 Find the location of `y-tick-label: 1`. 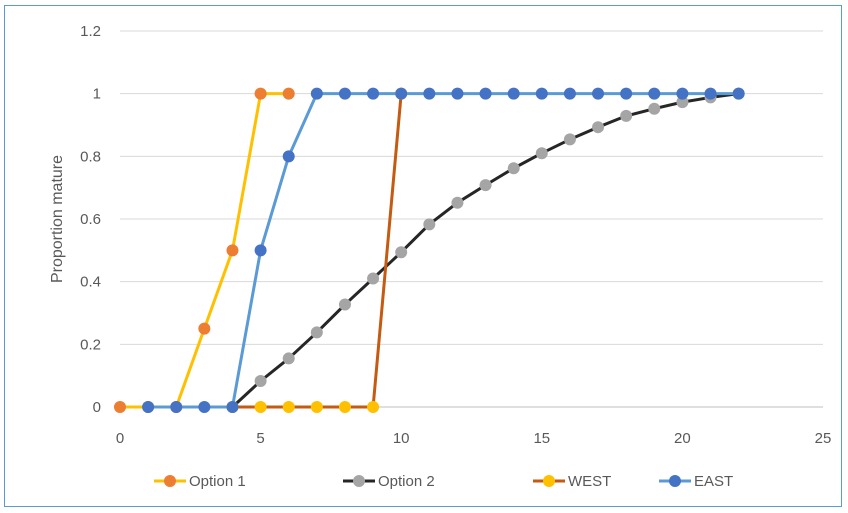

y-tick-label: 1 is located at coordinates (97, 94).